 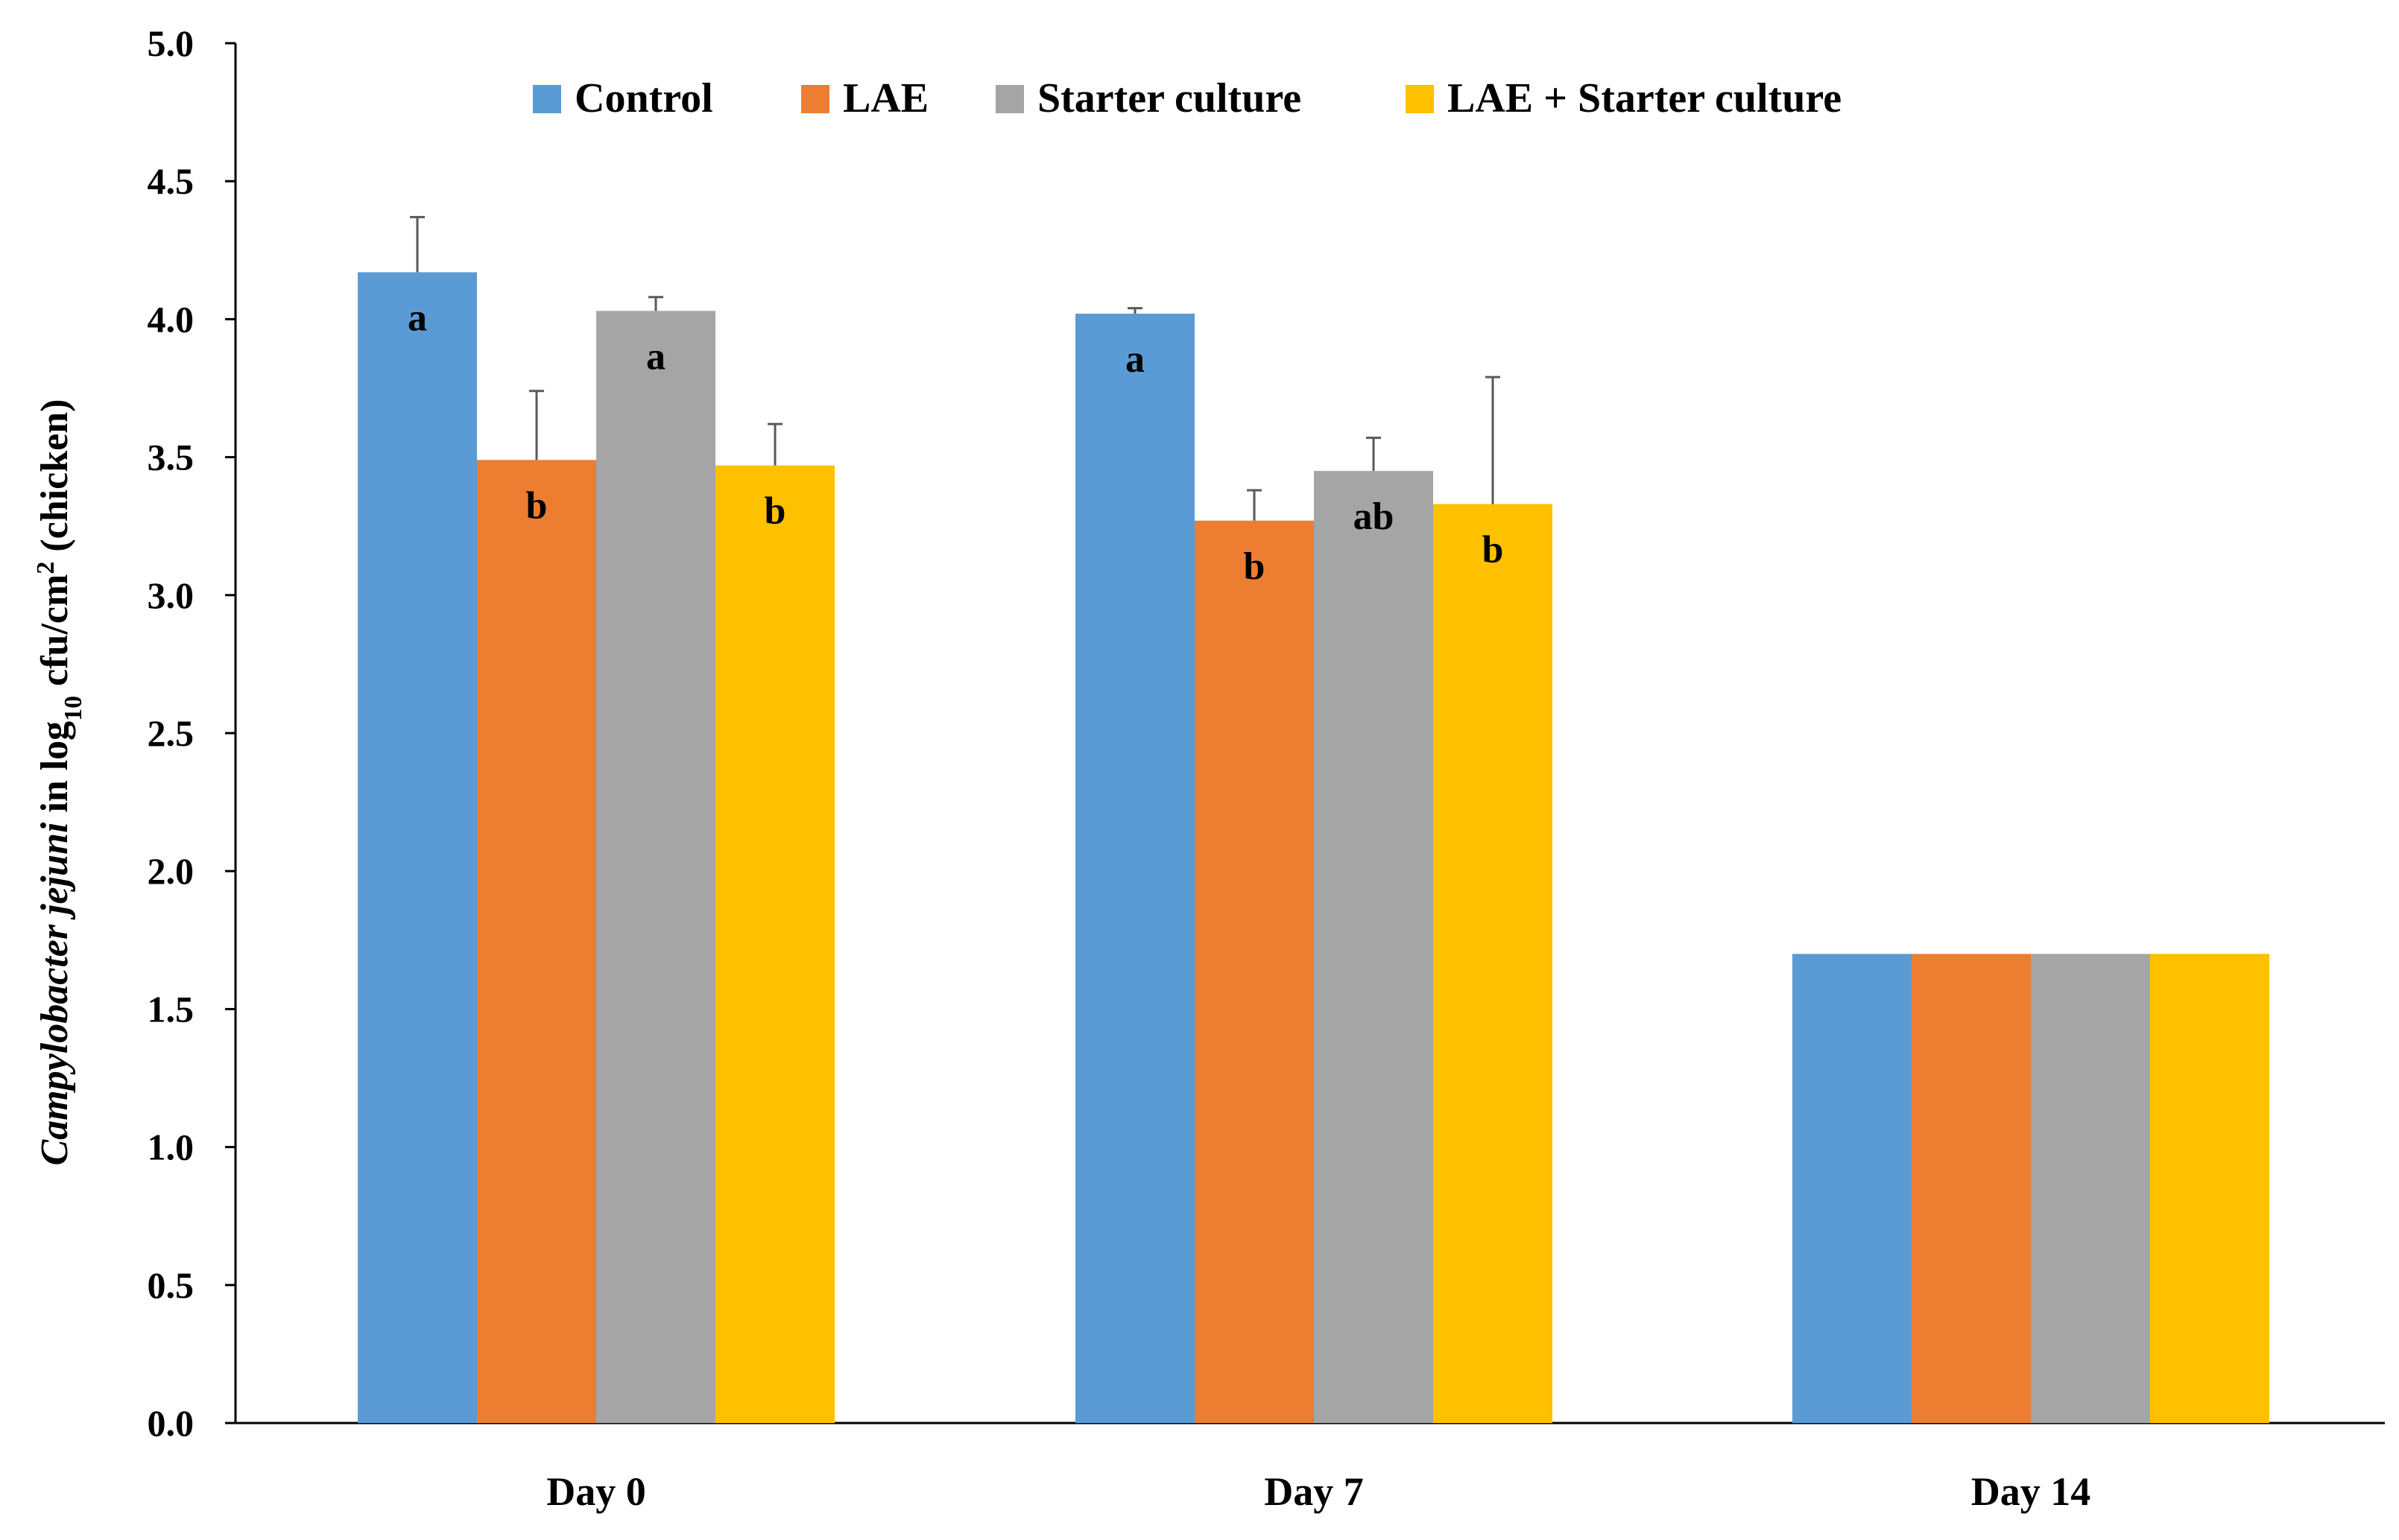 What do you see at coordinates (55, 772) in the screenshot?
I see `y-axis-label-part1: in log` at bounding box center [55, 772].